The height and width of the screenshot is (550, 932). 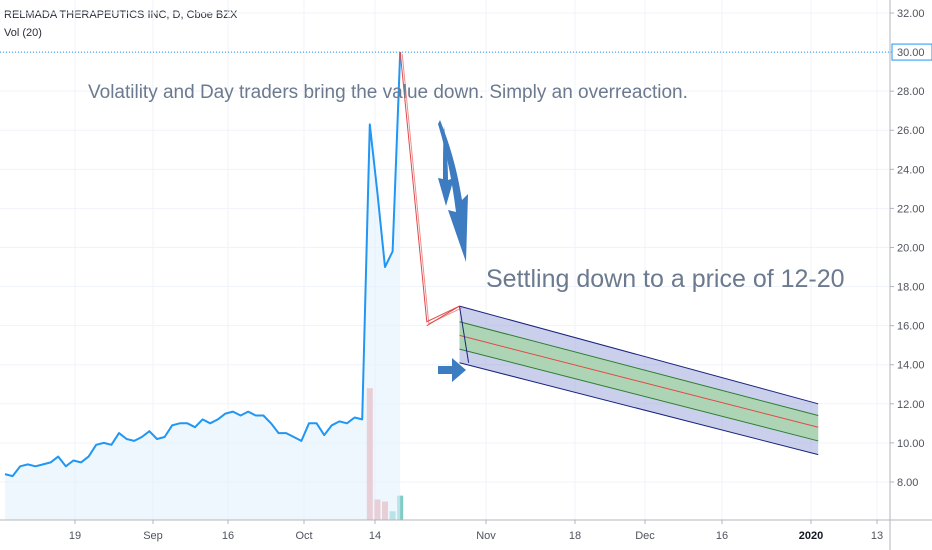 What do you see at coordinates (575, 536) in the screenshot?
I see `x-tick-label: 18` at bounding box center [575, 536].